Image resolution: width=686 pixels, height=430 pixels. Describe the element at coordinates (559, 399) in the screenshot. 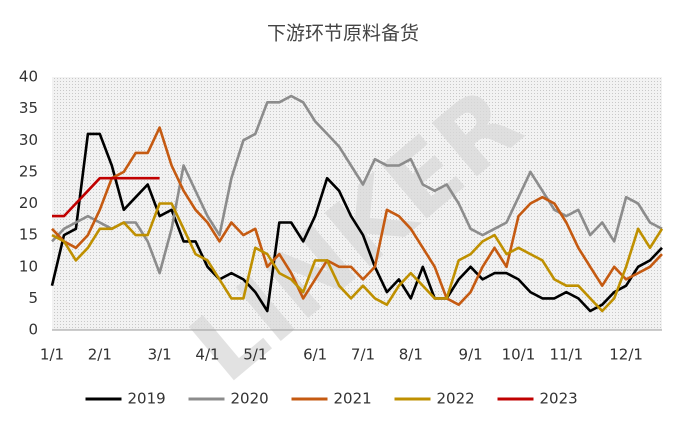

I see `legend-label: 2023` at that location.